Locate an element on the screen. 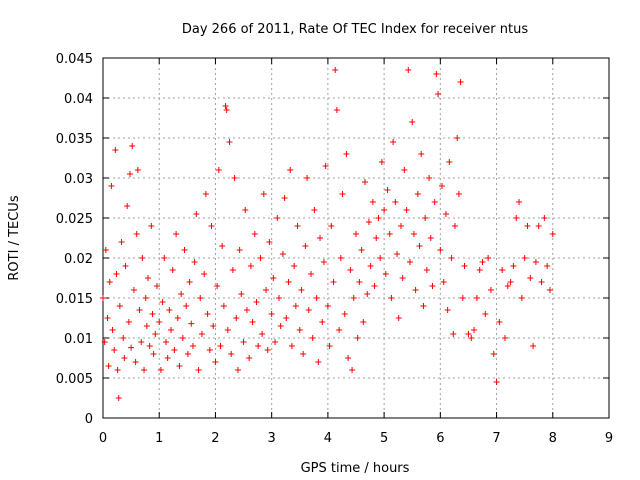  y-tick-label: 0.015 is located at coordinates (74, 299).